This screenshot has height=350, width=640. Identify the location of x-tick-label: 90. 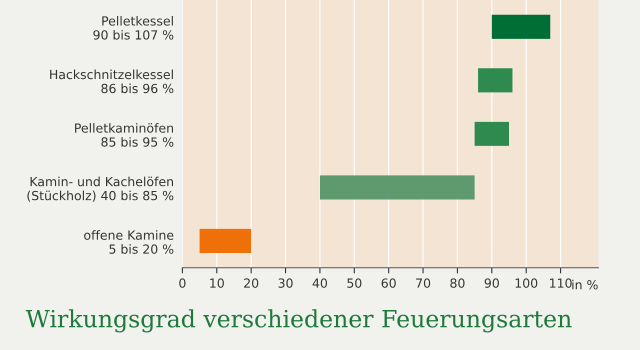
(491, 283).